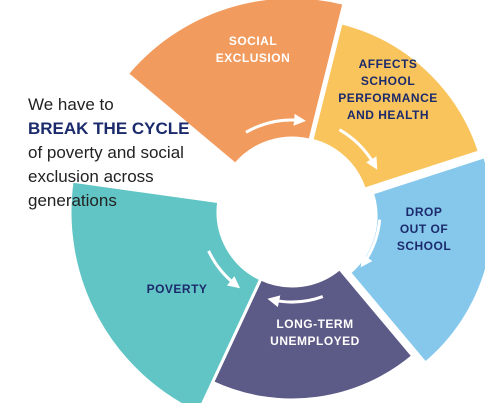 This screenshot has width=485, height=403. Describe the element at coordinates (71, 104) in the screenshot. I see `intro-line: We have to` at that location.